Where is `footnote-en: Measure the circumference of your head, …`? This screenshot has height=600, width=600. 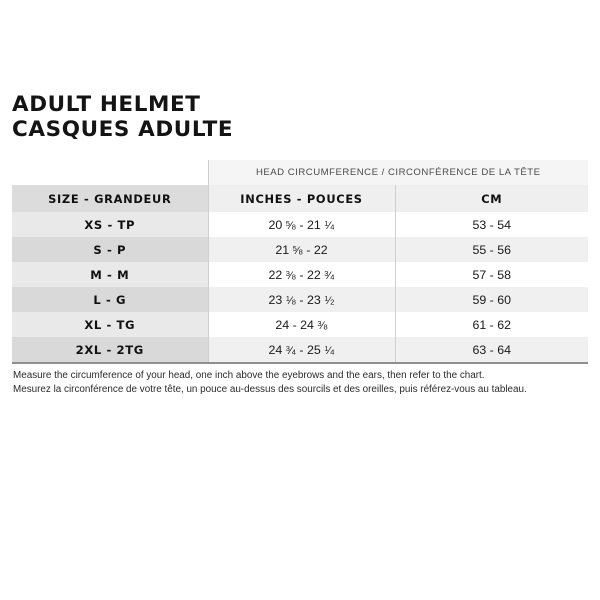 footnote-en: Measure the circumference of your head, … is located at coordinates (249, 375).